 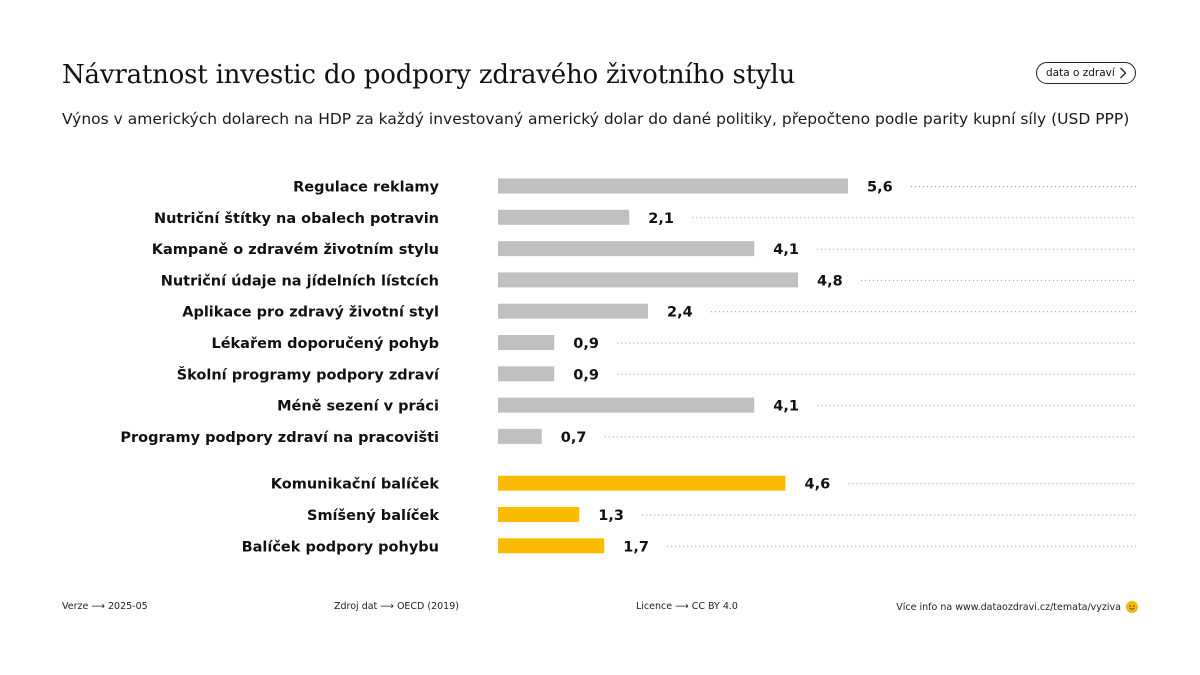 I want to click on category-label: Méně sezení v práci, so click(x=358, y=407).